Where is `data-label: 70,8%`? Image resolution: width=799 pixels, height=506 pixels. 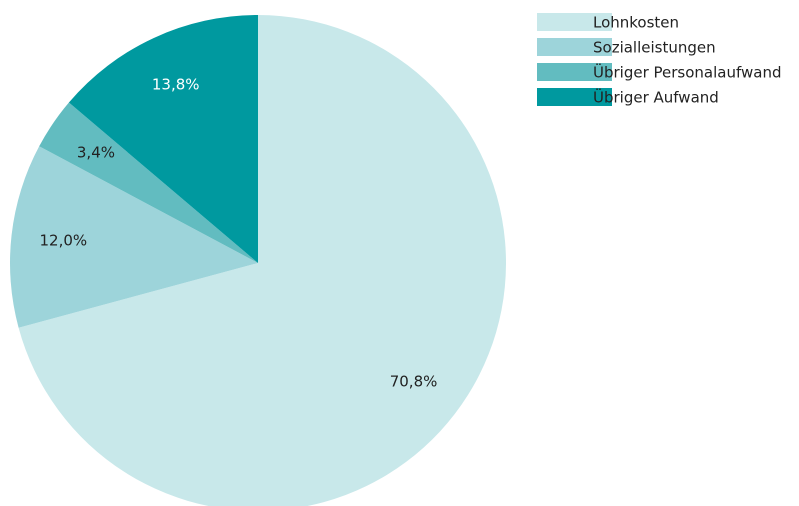 data-label: 70,8% is located at coordinates (414, 382).